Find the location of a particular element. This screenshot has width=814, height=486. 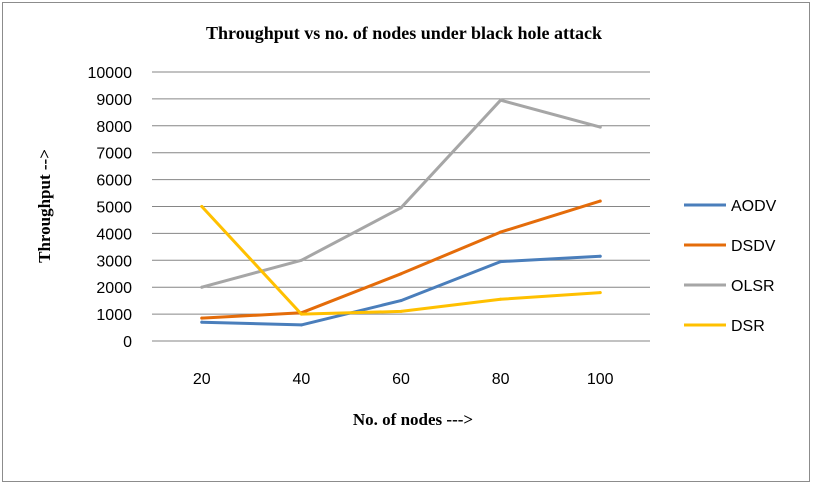

y-tick-label: 10000 is located at coordinates (110, 73).